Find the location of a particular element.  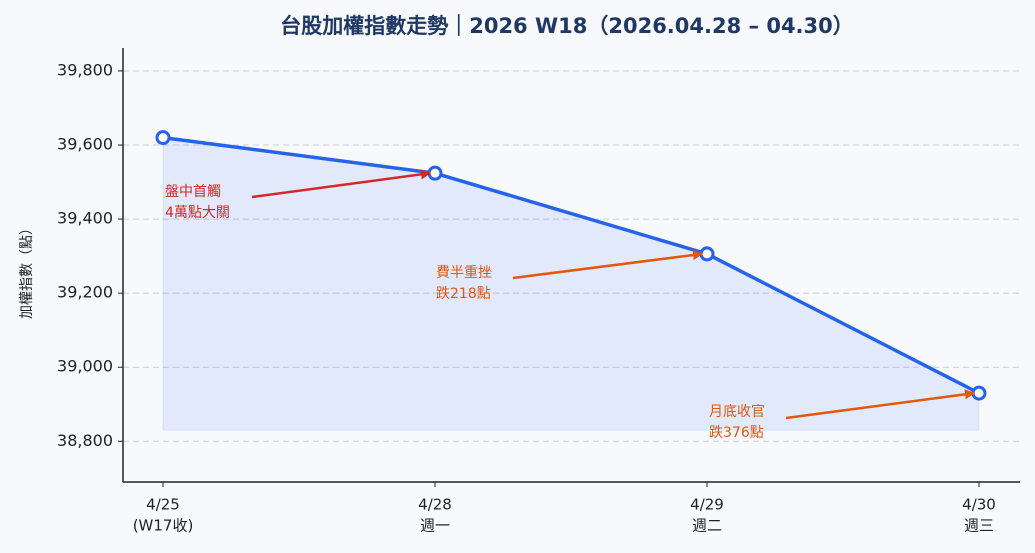

x-tick-sublabel: 週三 is located at coordinates (979, 526).